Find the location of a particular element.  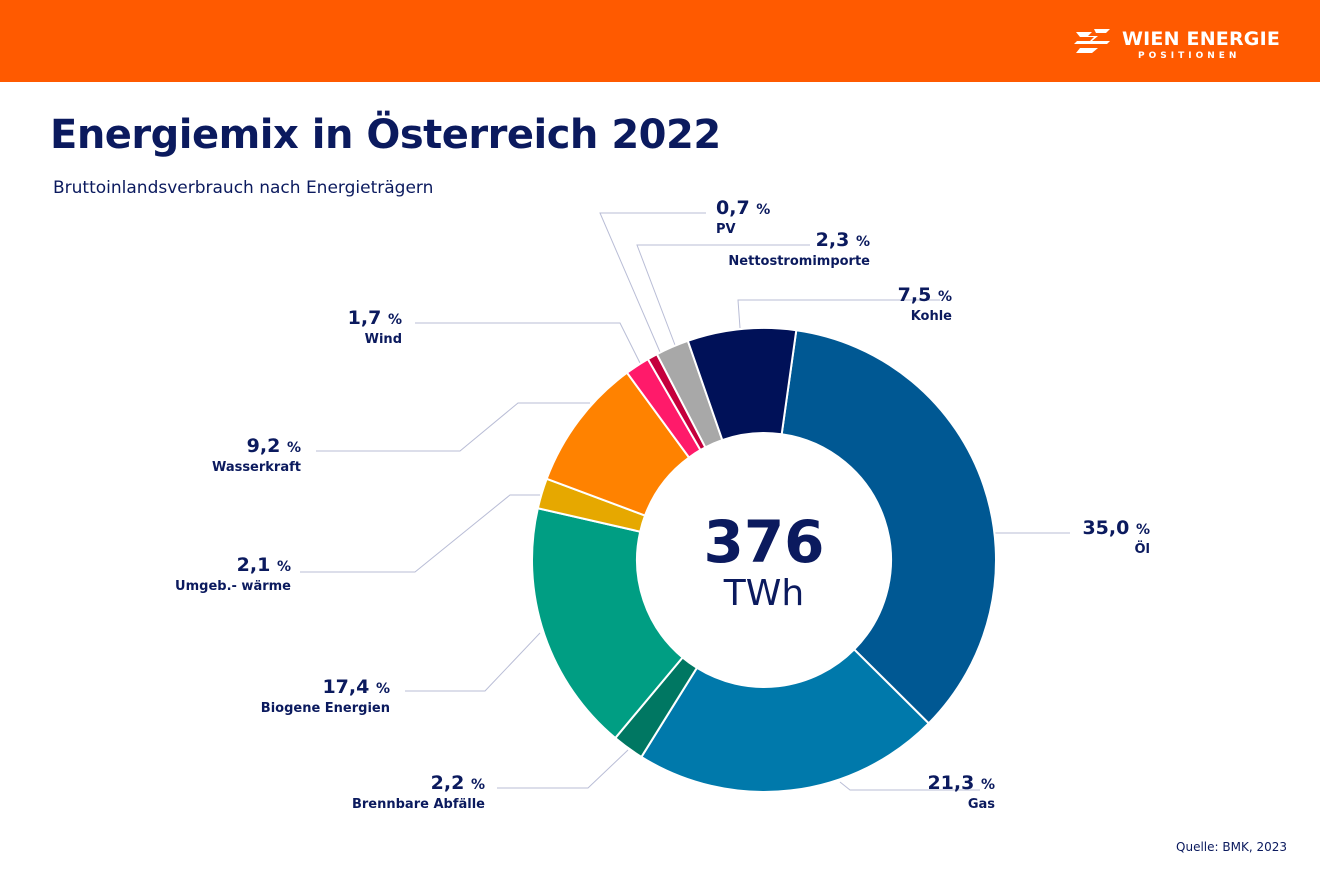

slice-label: 1,7 % Wind is located at coordinates (375, 328).